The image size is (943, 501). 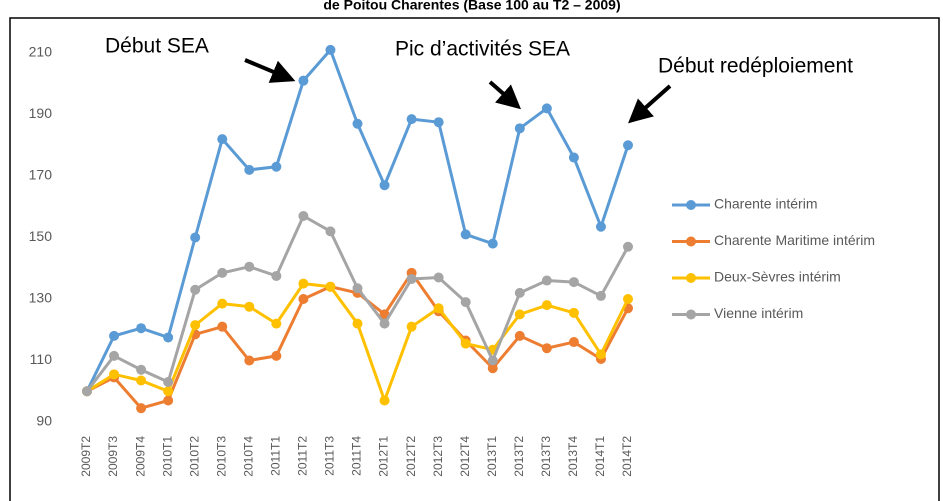 I want to click on x-tick-label: 2010T2, so click(x=194, y=456).